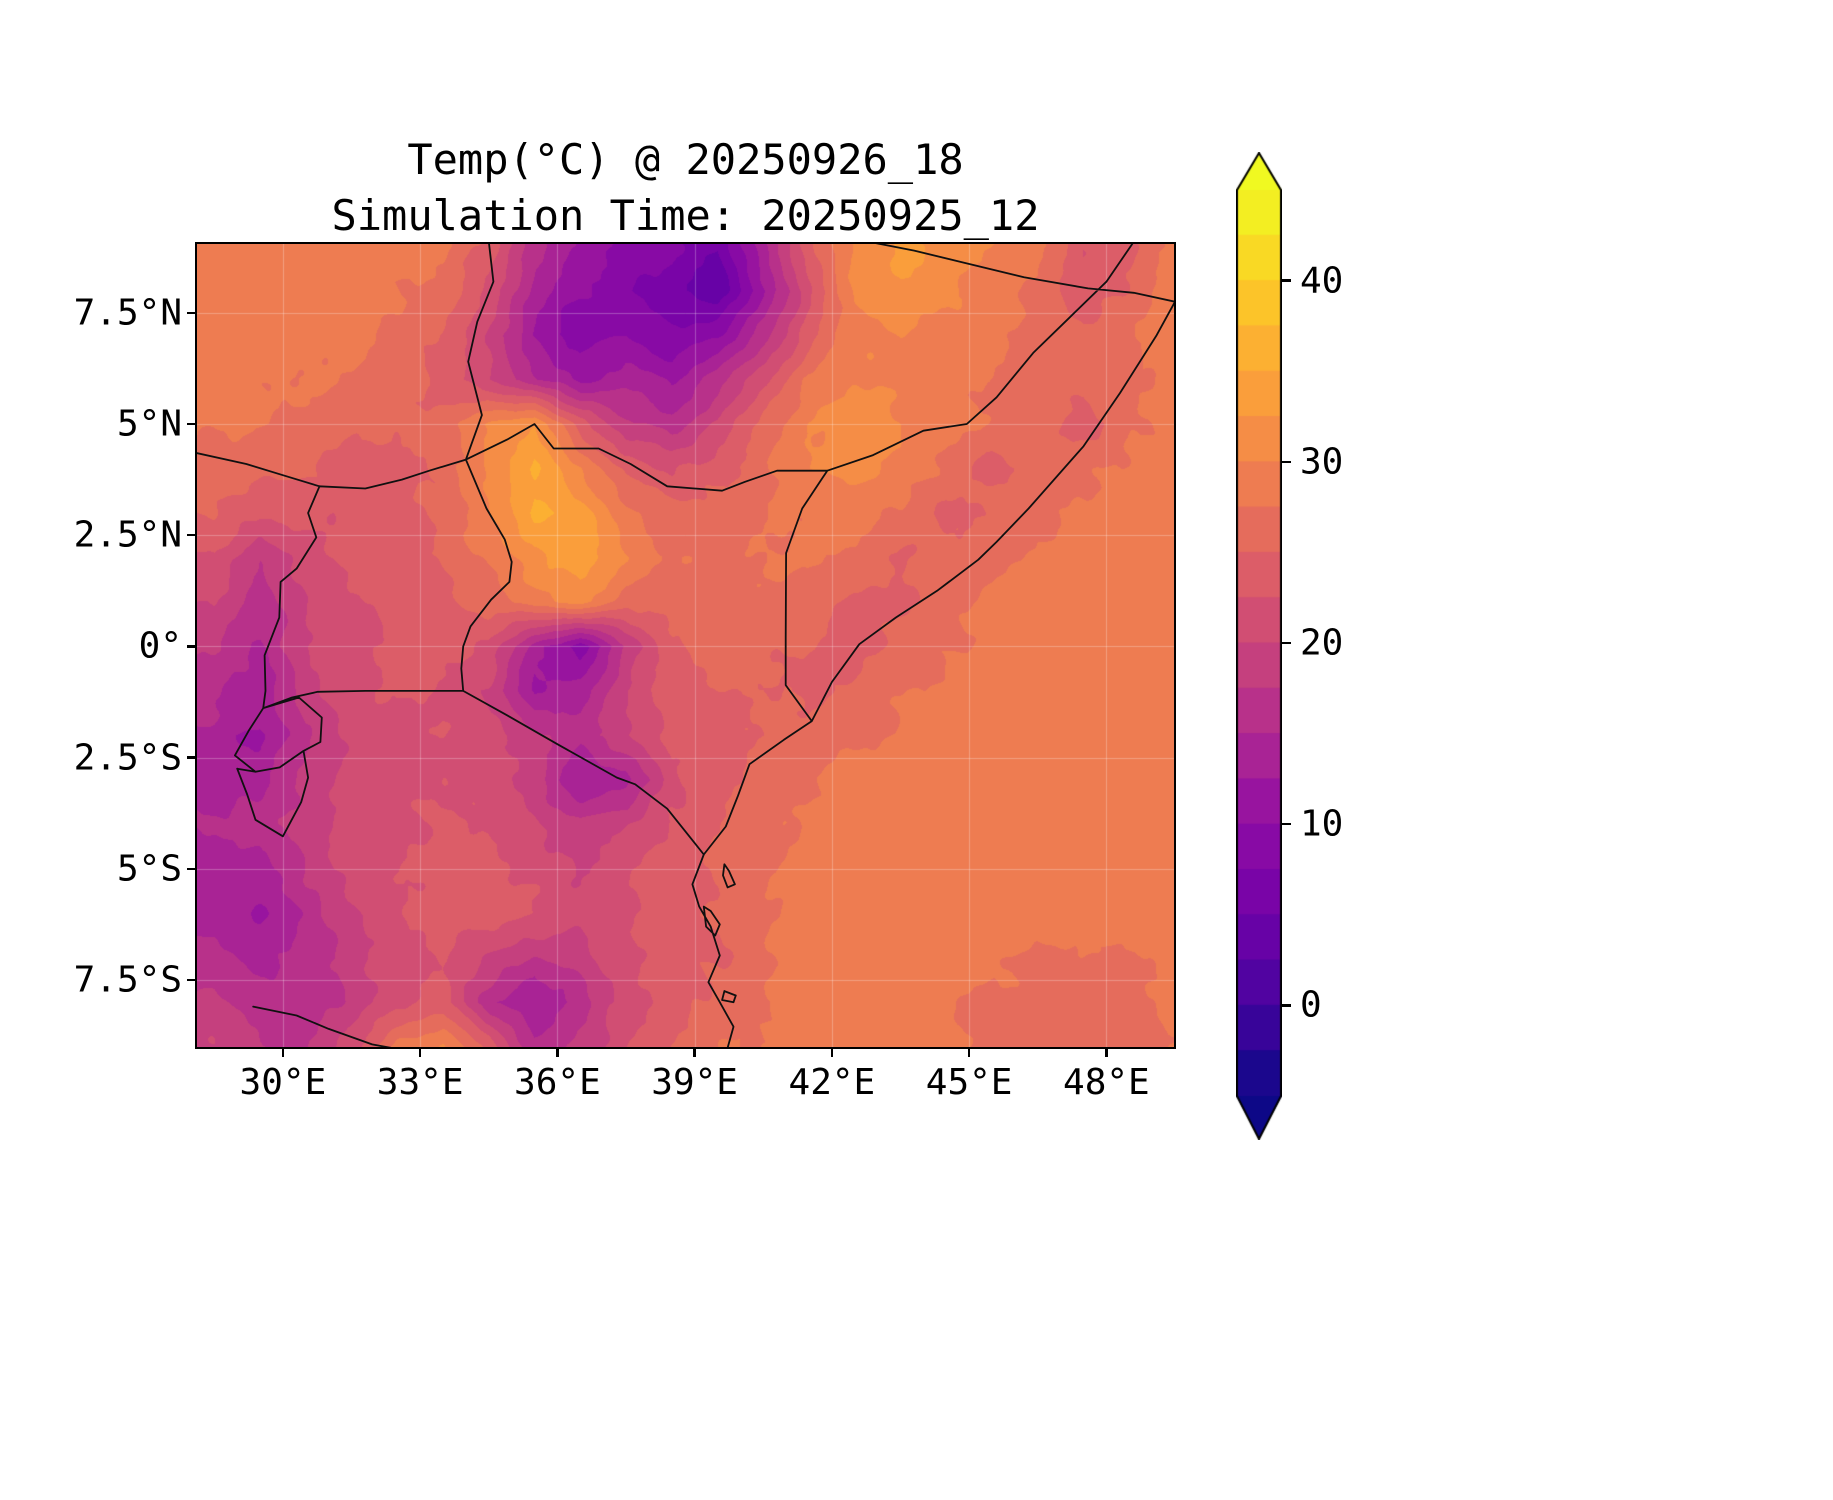 Image resolution: width=1833 pixels, height=1500 pixels. Describe the element at coordinates (283, 1082) in the screenshot. I see `x-tick-label: 30°E` at that location.